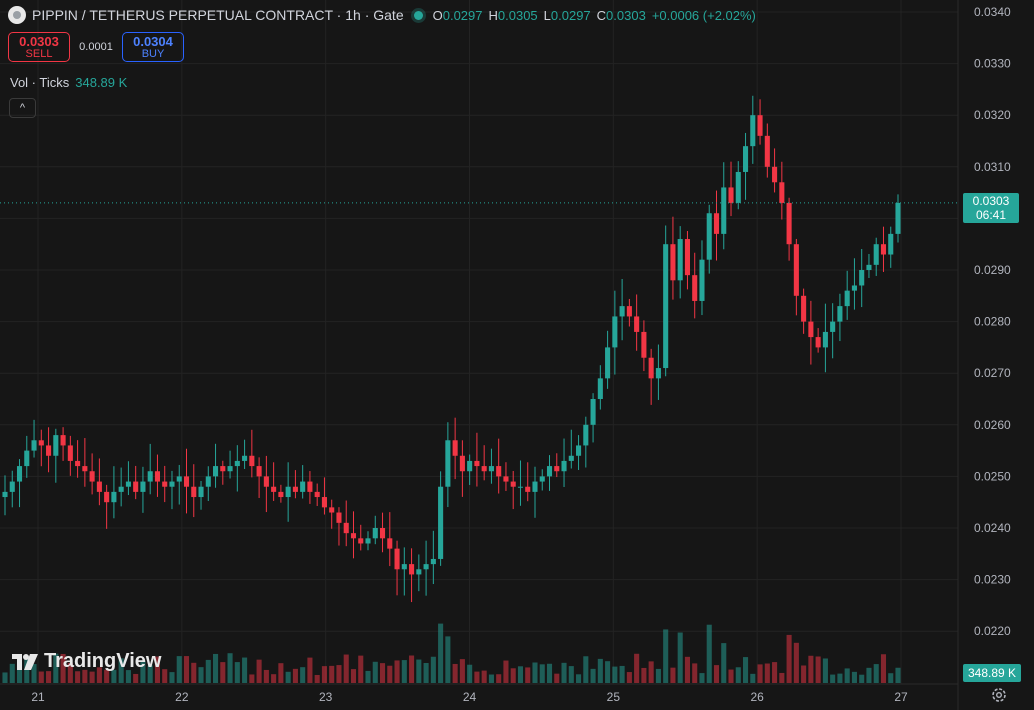  I want to click on buy-button: 0.0304 BUY, so click(153, 47).